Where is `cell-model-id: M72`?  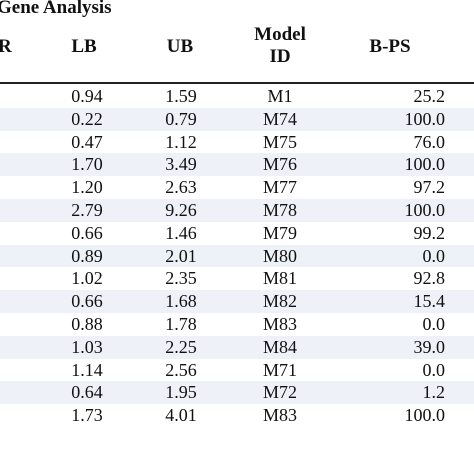 cell-model-id: M72 is located at coordinates (279, 392).